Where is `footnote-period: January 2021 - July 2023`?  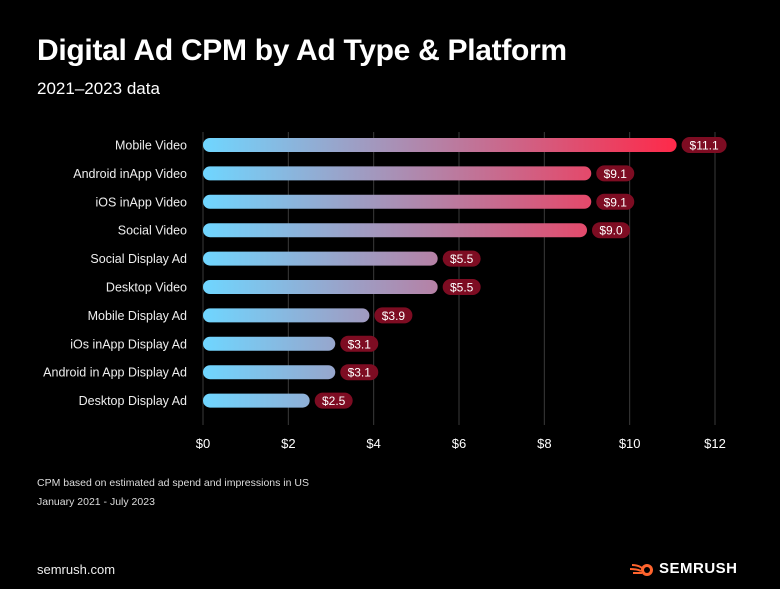 footnote-period: January 2021 - July 2023 is located at coordinates (96, 502).